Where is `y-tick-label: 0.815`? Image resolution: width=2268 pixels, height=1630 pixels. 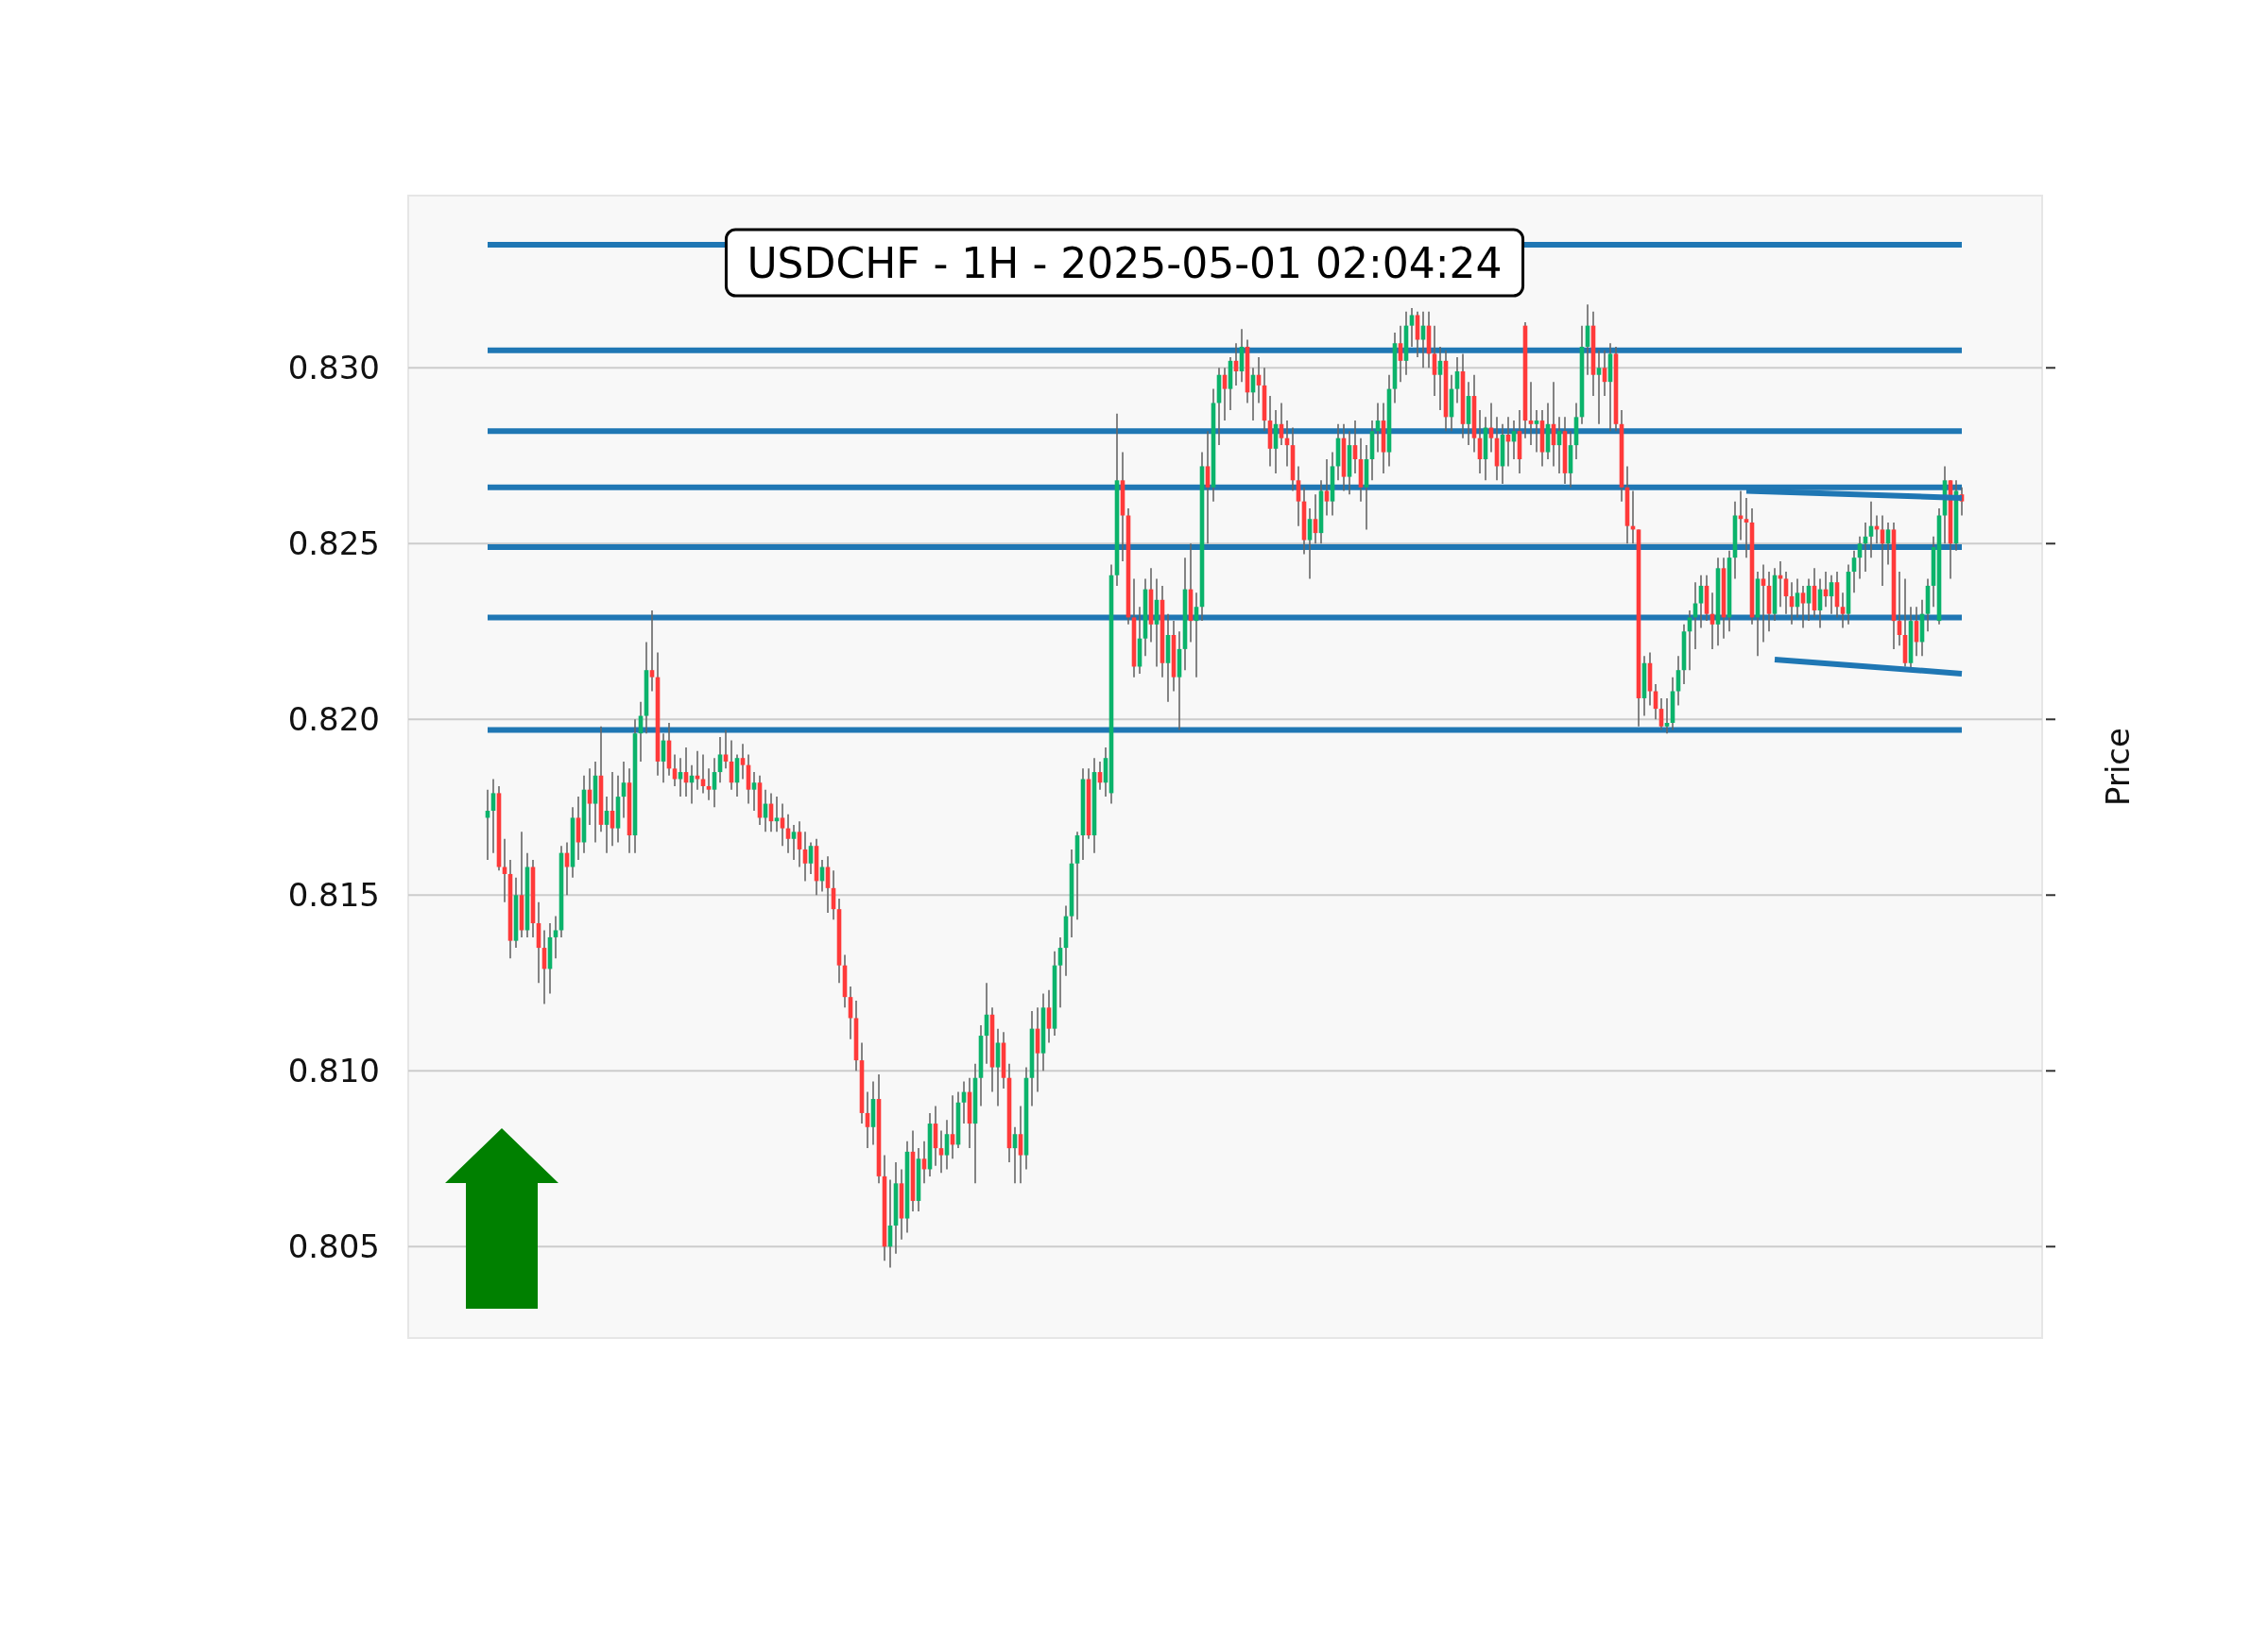 y-tick-label: 0.815 is located at coordinates (333, 896).